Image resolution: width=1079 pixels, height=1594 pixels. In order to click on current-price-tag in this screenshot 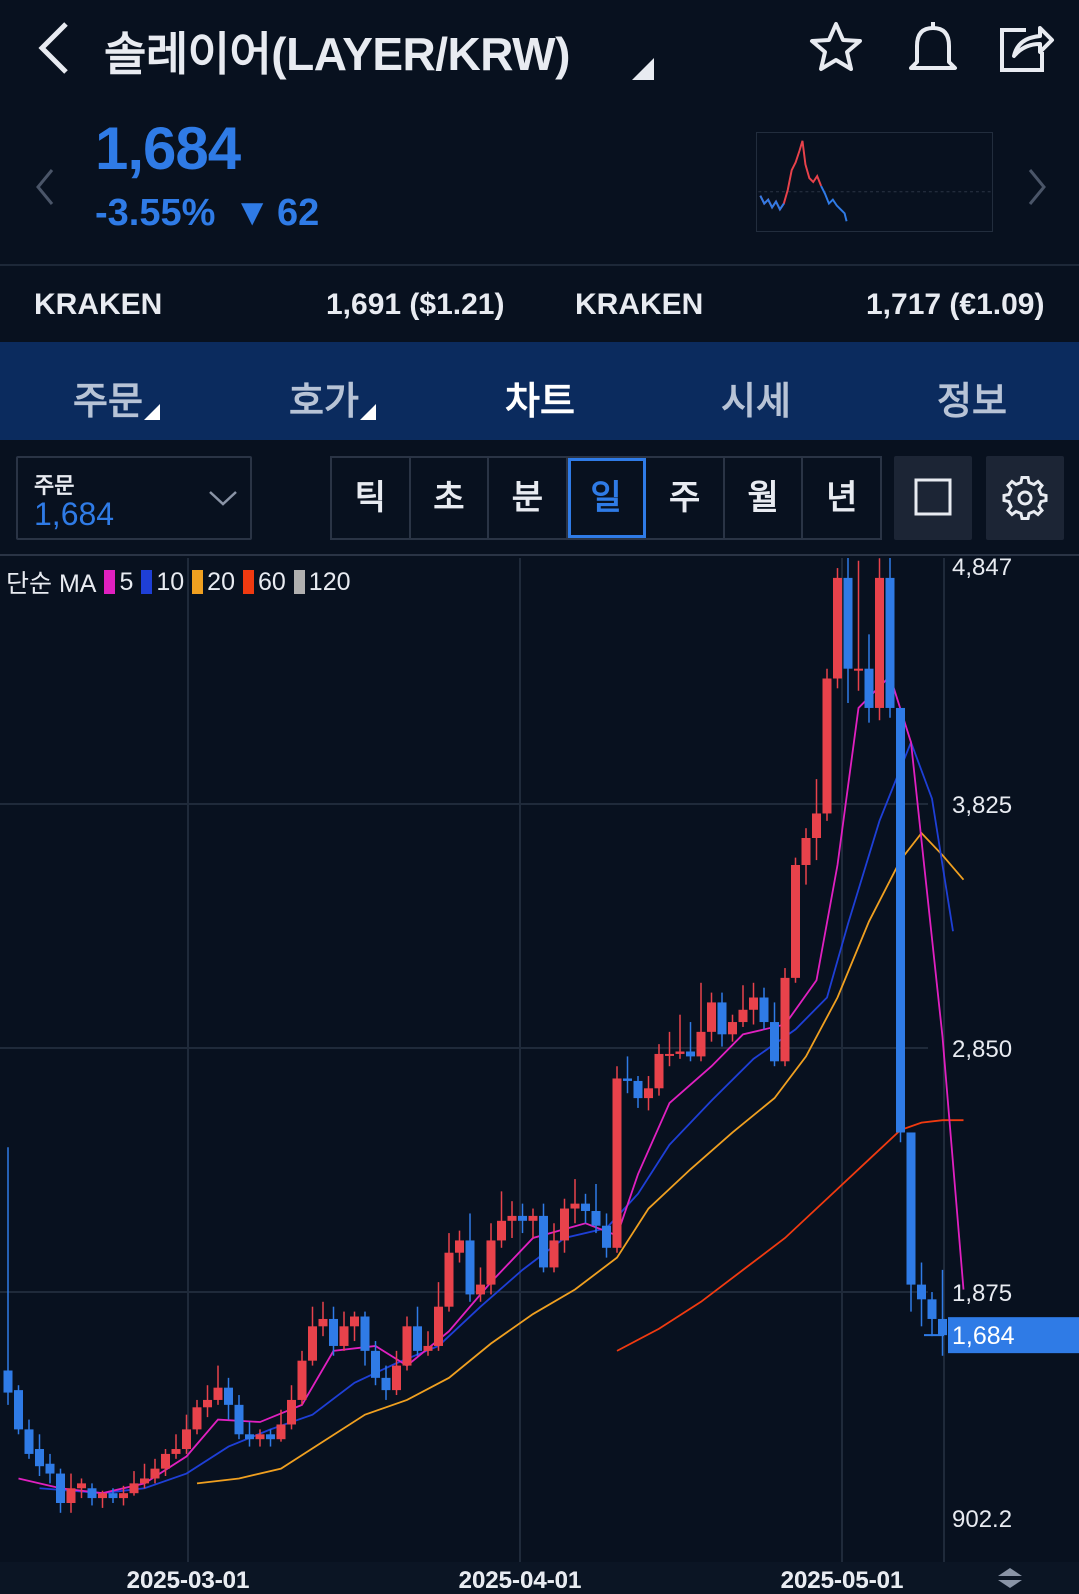, I will do `click(1013, 1335)`.